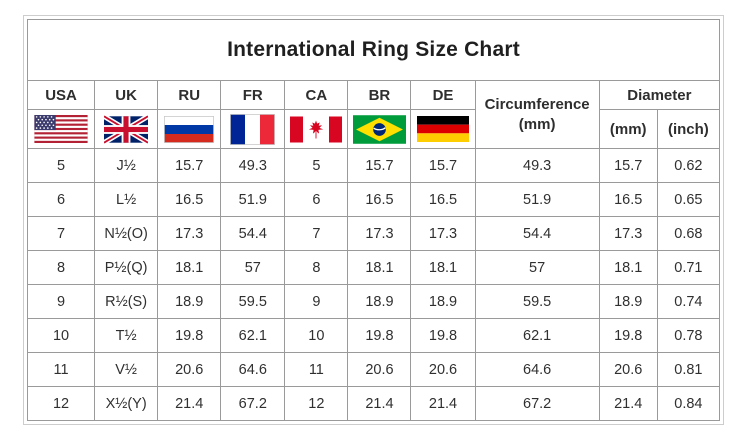 The height and width of the screenshot is (445, 742). Describe the element at coordinates (61, 95) in the screenshot. I see `column-header-usa: USA` at that location.